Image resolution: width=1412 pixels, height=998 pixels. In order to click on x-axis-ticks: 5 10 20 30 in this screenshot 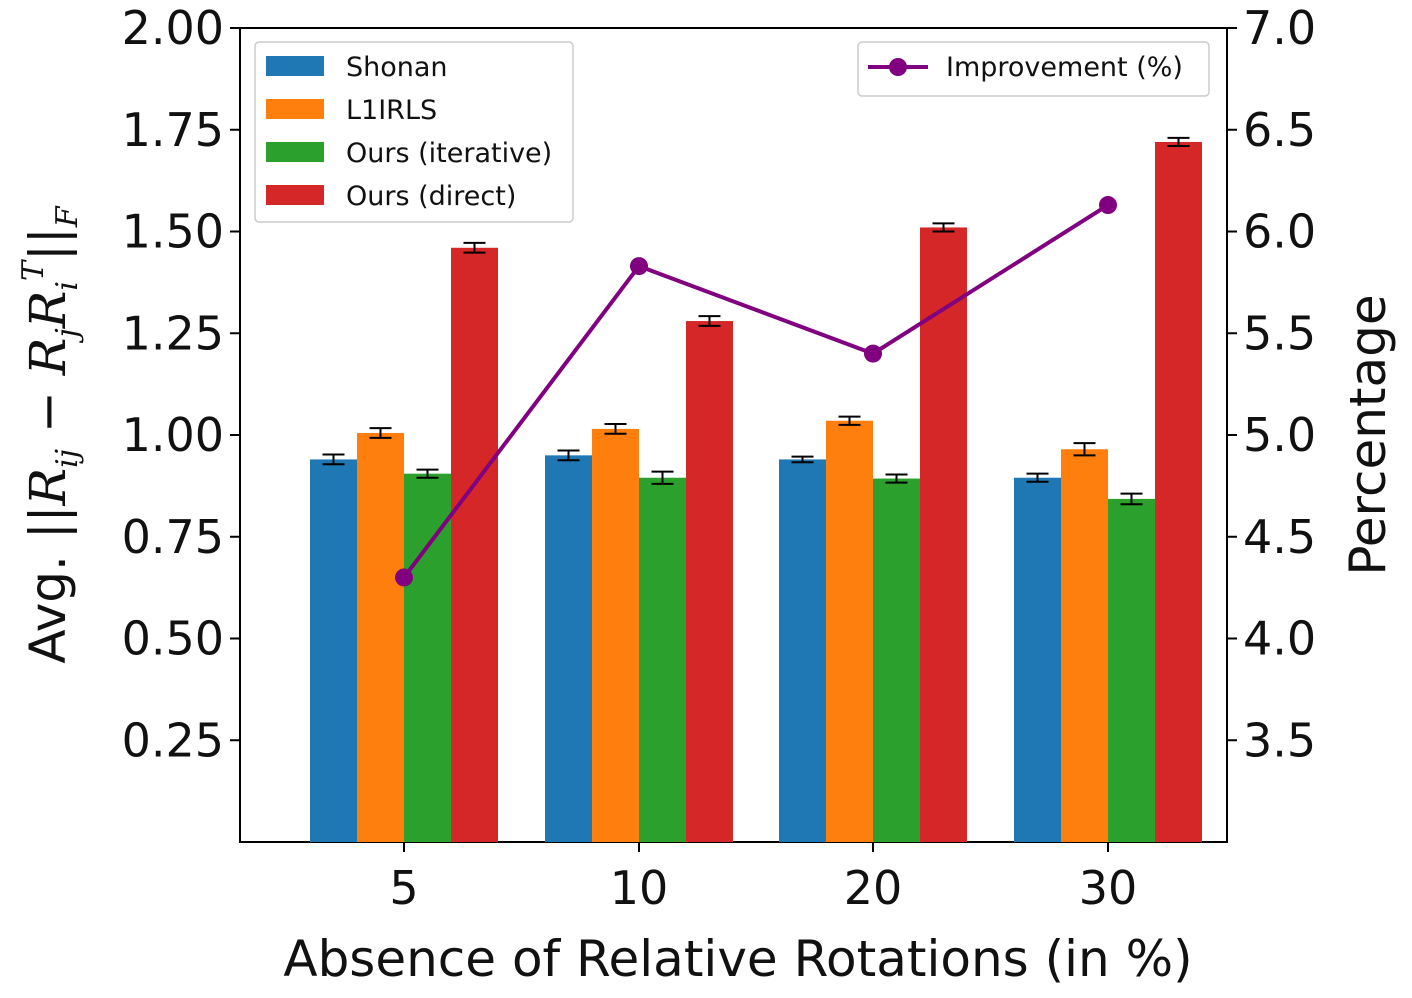, I will do `click(763, 878)`.